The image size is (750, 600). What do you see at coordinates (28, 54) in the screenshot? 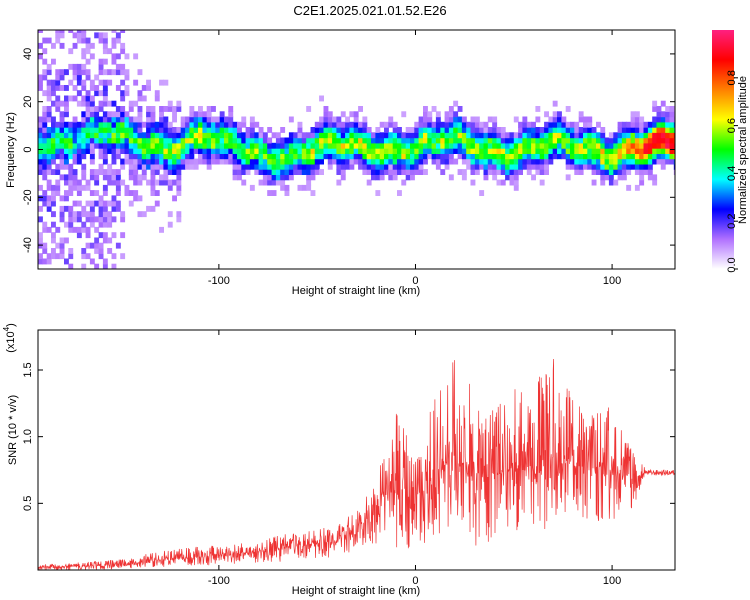
I see `y-tick-label: 40` at bounding box center [28, 54].